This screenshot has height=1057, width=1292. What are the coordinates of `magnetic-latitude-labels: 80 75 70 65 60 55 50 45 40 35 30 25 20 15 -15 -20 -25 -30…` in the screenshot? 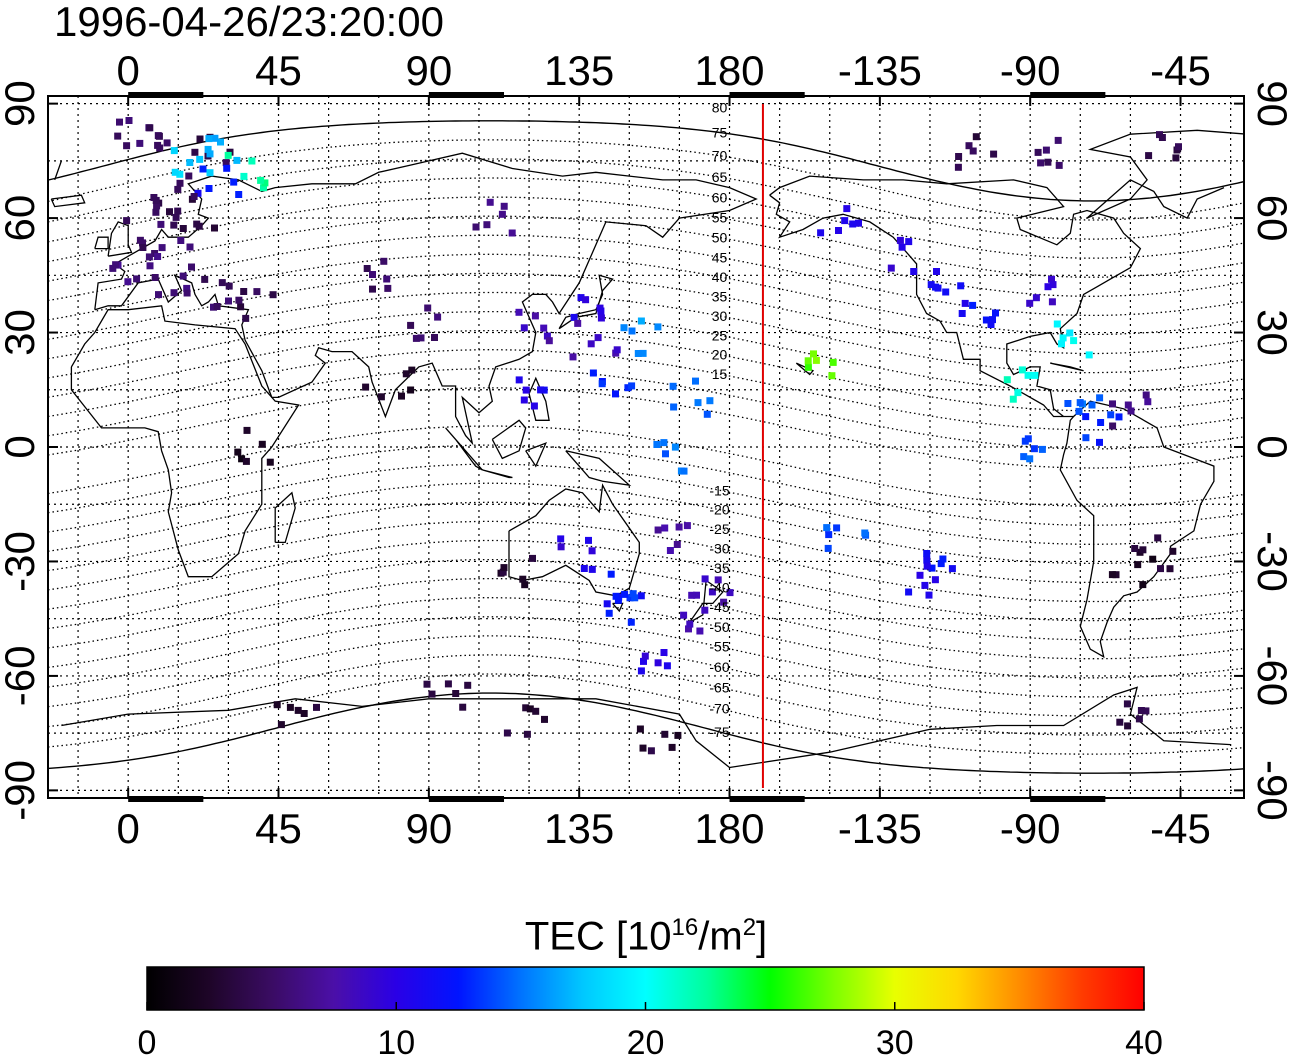 It's located at (719, 419).